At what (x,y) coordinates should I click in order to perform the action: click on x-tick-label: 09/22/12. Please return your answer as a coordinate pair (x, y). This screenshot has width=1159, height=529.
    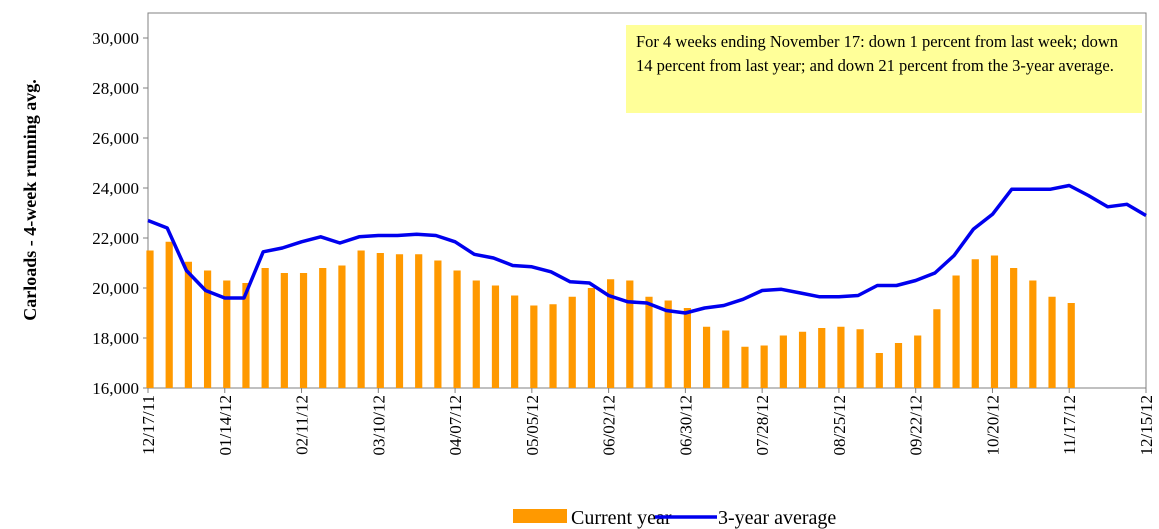
    Looking at the image, I should click on (916, 425).